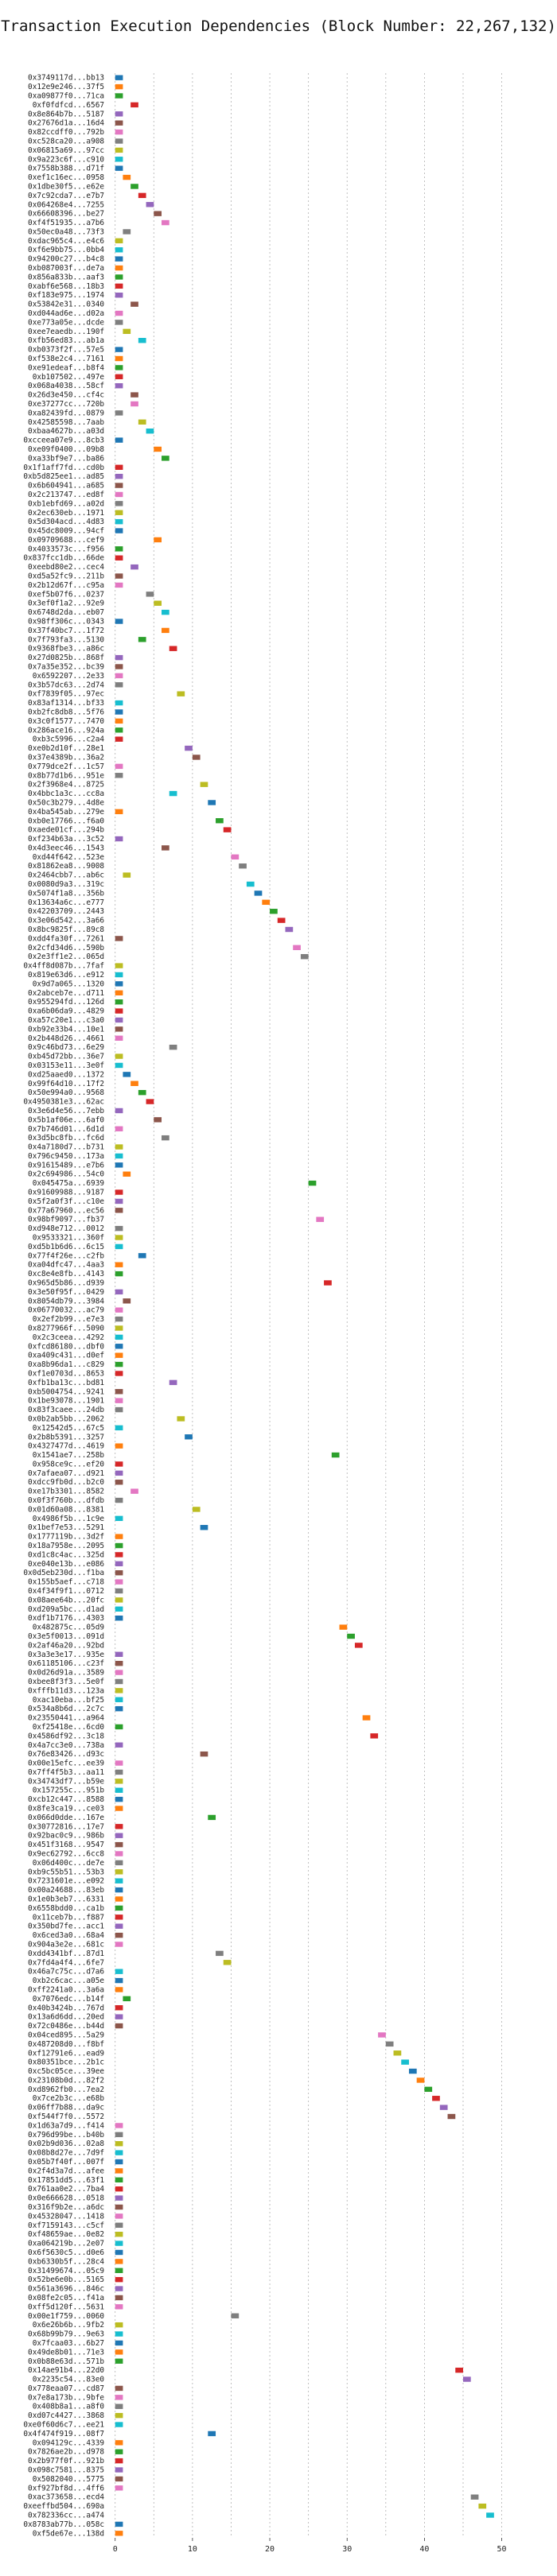  Describe the element at coordinates (66, 386) in the screenshot. I see `tx-label: 0x068a4038...58cf` at that location.